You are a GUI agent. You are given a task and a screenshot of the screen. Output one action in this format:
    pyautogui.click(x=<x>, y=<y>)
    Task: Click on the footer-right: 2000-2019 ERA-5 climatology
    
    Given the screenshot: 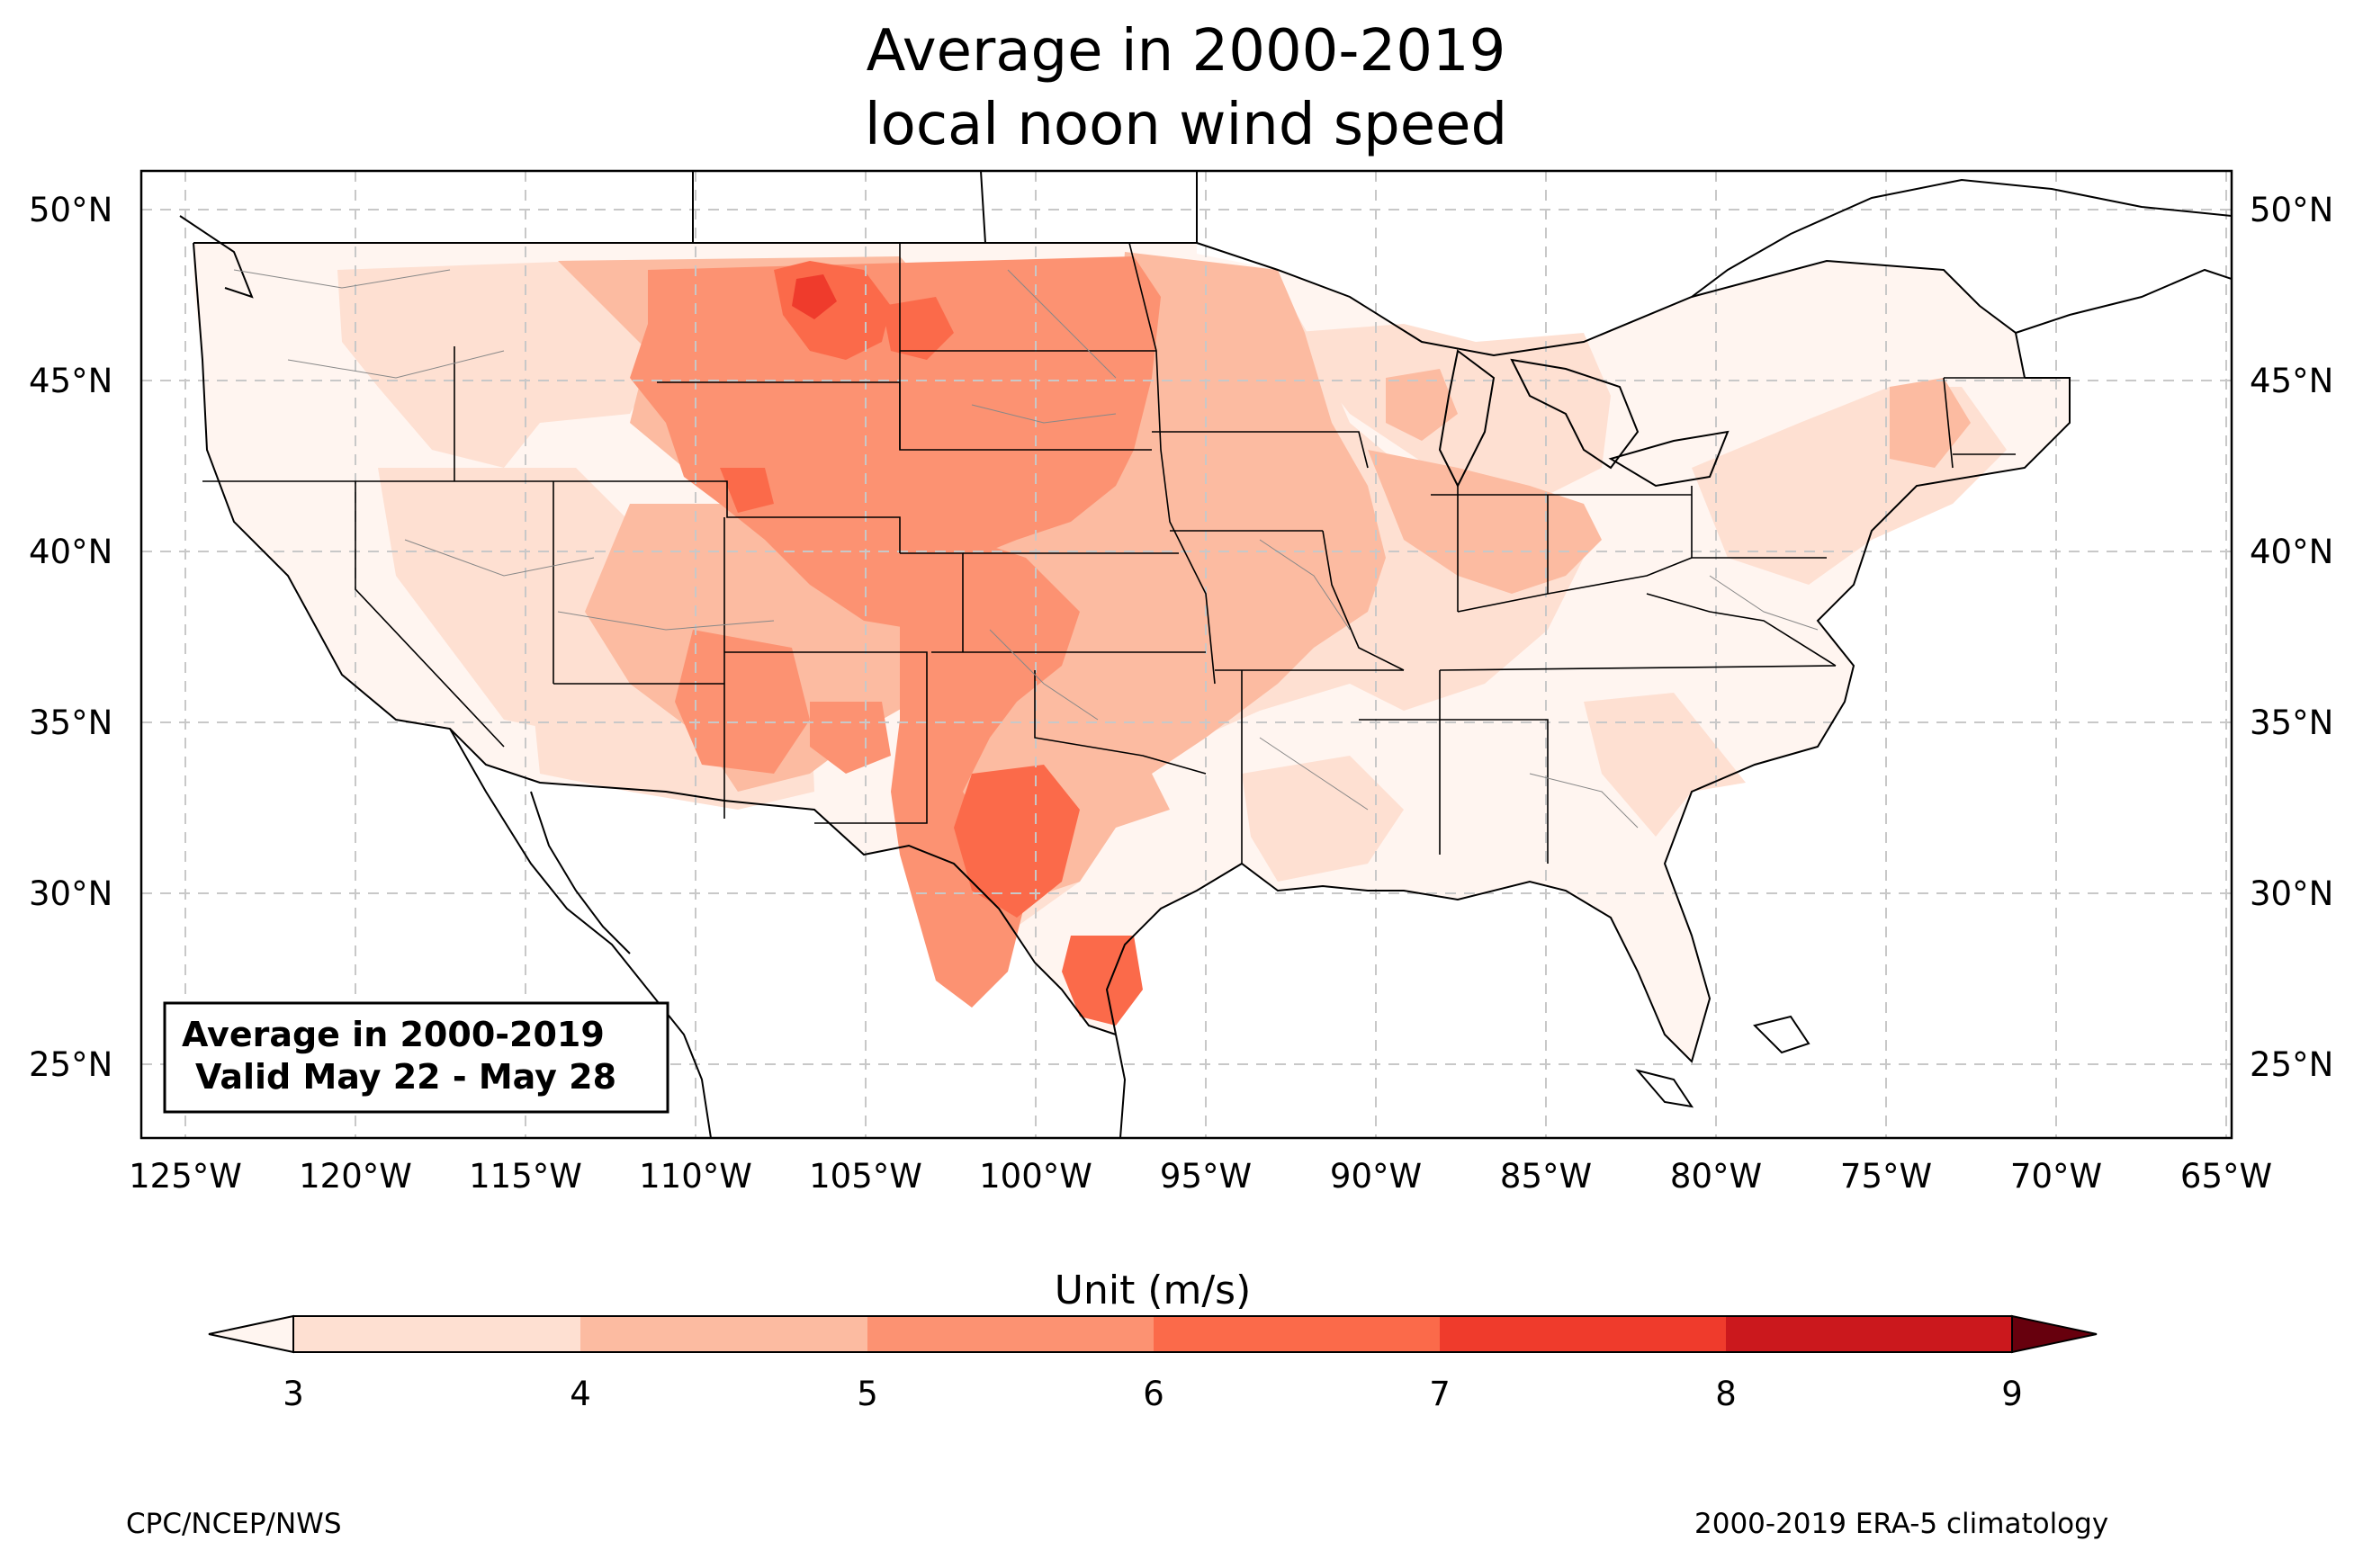 What is the action you would take?
    pyautogui.click(x=1901, y=1524)
    